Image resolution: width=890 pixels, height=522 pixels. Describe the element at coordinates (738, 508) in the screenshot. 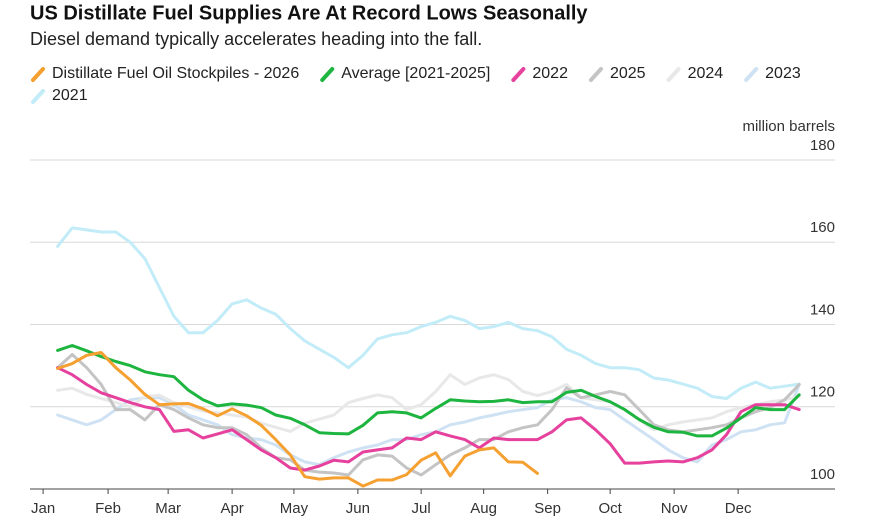

I see `x-tick-label: Dec` at that location.